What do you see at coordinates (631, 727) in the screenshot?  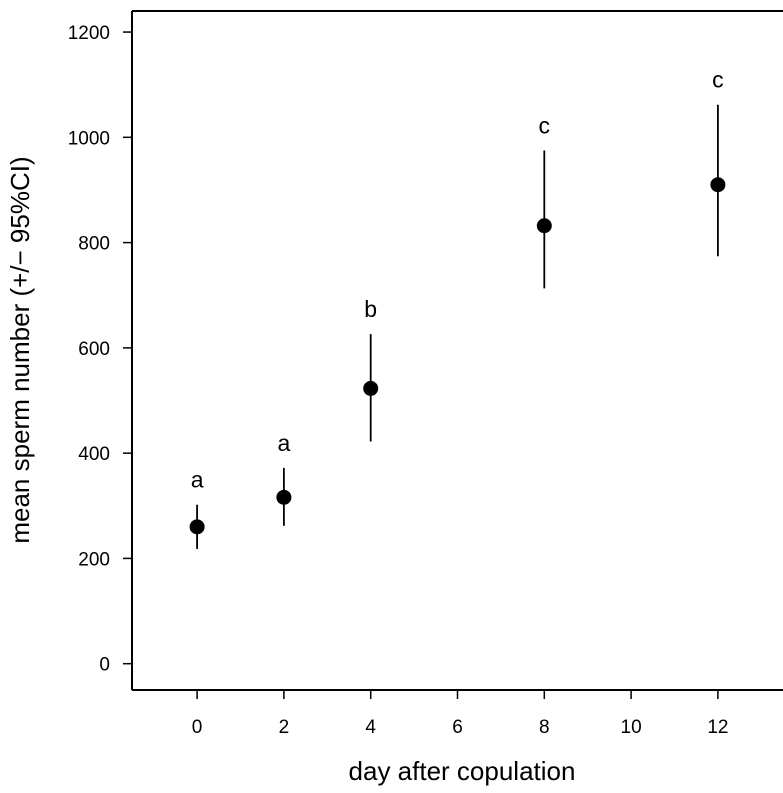 I see `x-tick-label: 10` at bounding box center [631, 727].